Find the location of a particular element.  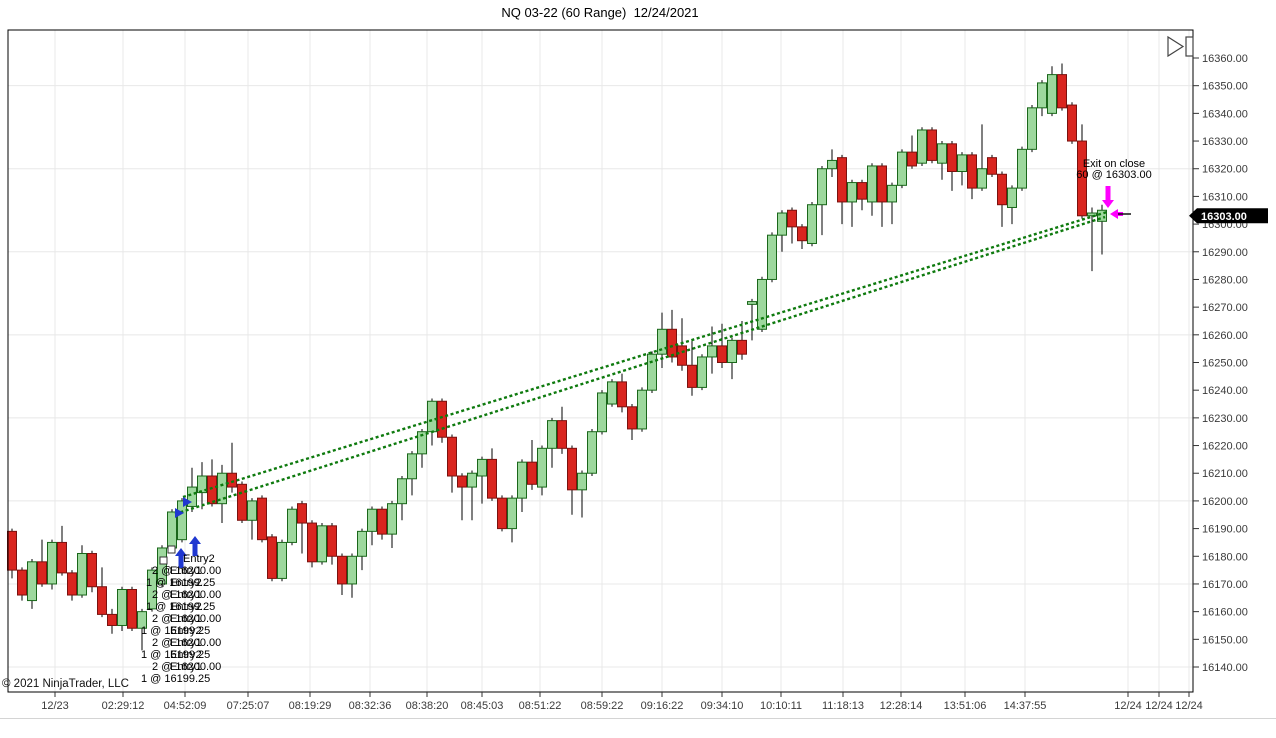

exit-arrow-left-icon is located at coordinates (1116, 214).